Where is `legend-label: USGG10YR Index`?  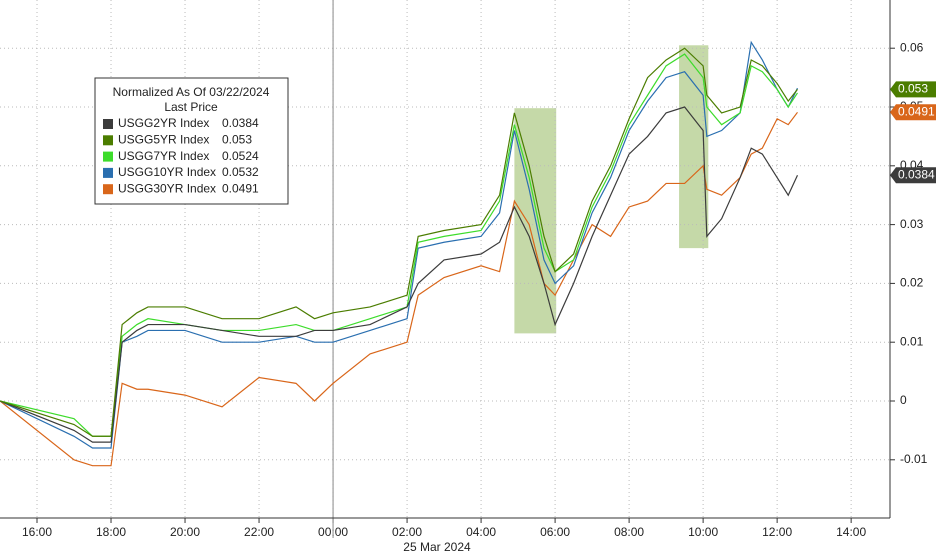 legend-label: USGG10YR Index is located at coordinates (167, 172).